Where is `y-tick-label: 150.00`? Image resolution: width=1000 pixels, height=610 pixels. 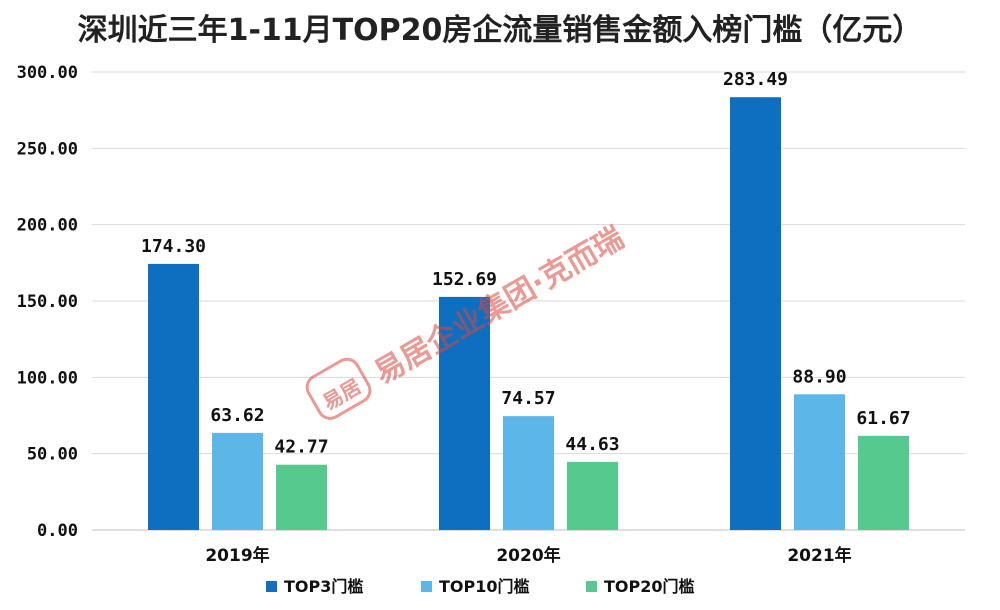 y-tick-label: 150.00 is located at coordinates (47, 302).